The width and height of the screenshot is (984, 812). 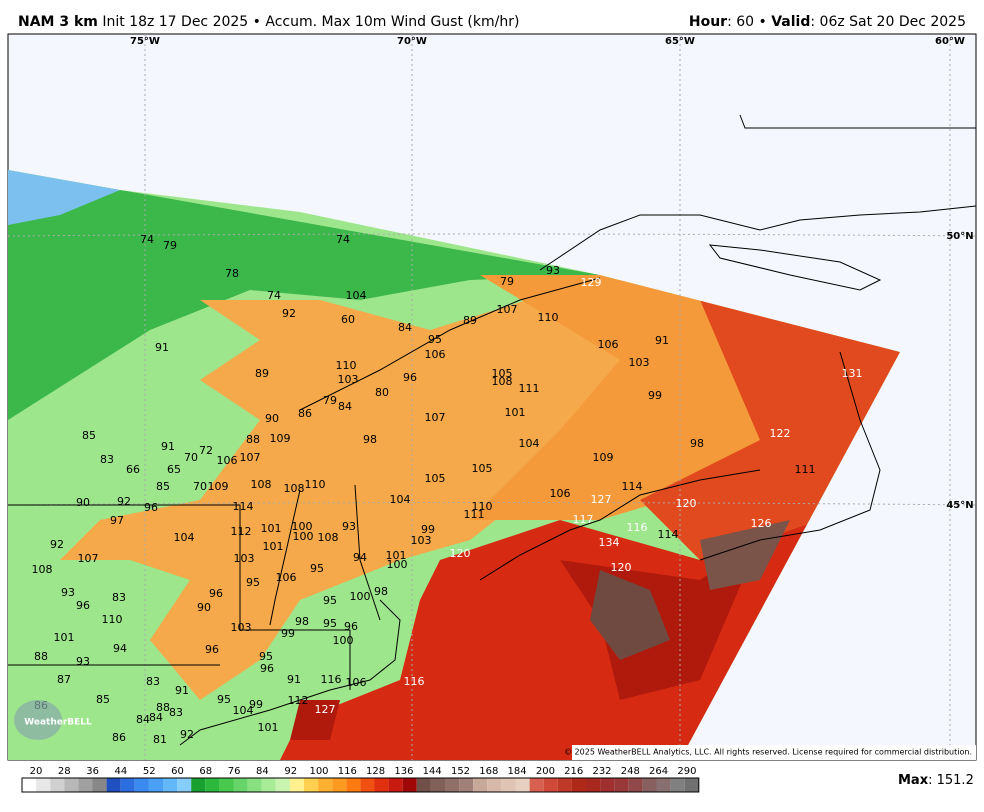 What do you see at coordinates (206, 450) in the screenshot?
I see `station-value: 72` at bounding box center [206, 450].